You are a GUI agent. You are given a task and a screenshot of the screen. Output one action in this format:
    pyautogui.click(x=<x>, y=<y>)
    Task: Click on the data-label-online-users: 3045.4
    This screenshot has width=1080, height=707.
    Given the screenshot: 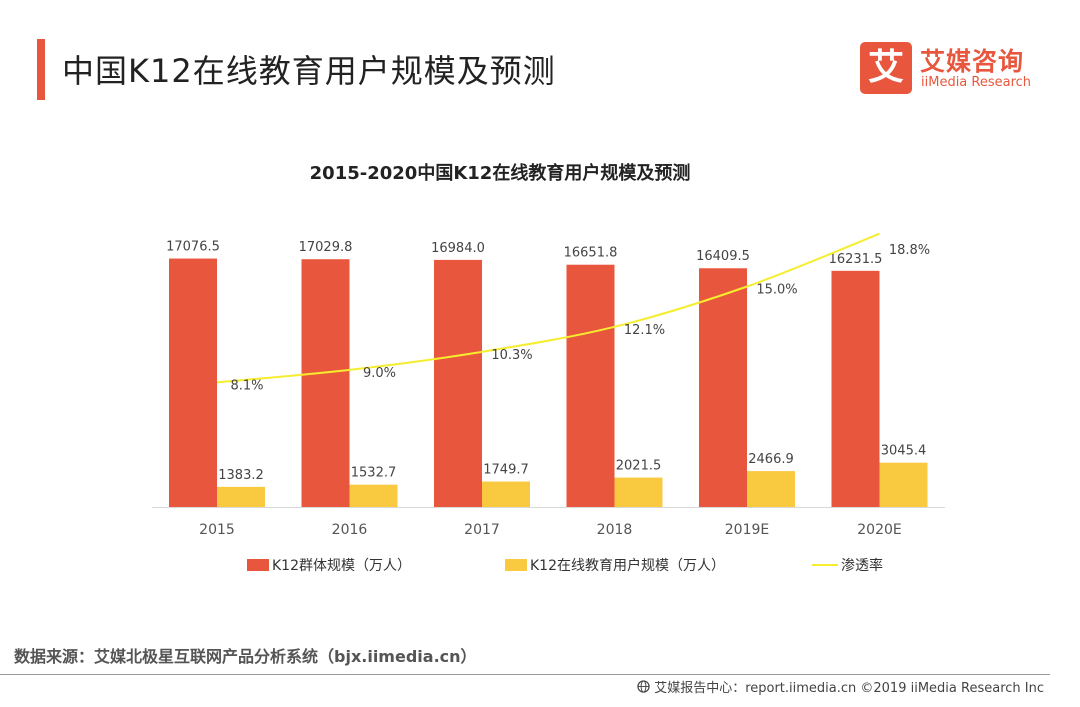 What is the action you would take?
    pyautogui.click(x=904, y=451)
    